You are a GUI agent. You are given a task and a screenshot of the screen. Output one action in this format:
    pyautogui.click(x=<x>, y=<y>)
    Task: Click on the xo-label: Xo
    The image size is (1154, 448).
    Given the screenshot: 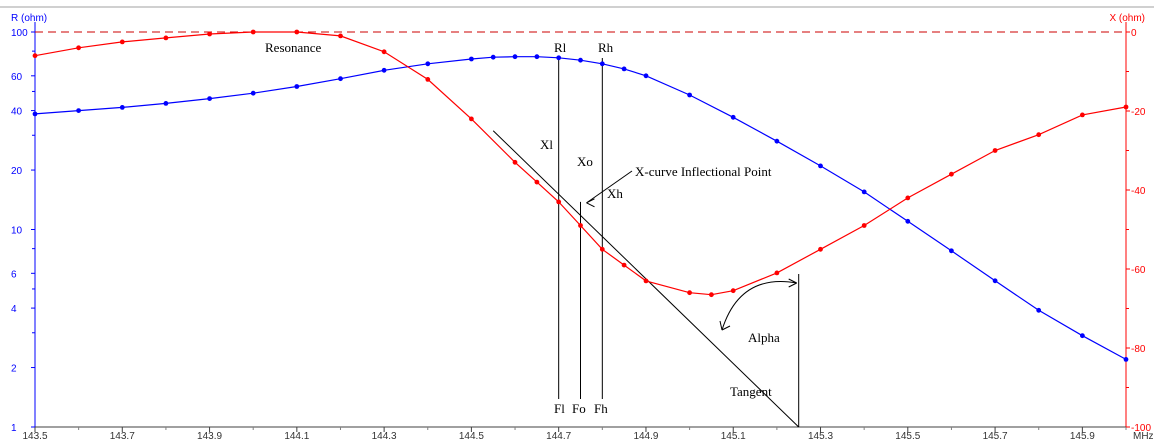 What is the action you would take?
    pyautogui.click(x=585, y=161)
    